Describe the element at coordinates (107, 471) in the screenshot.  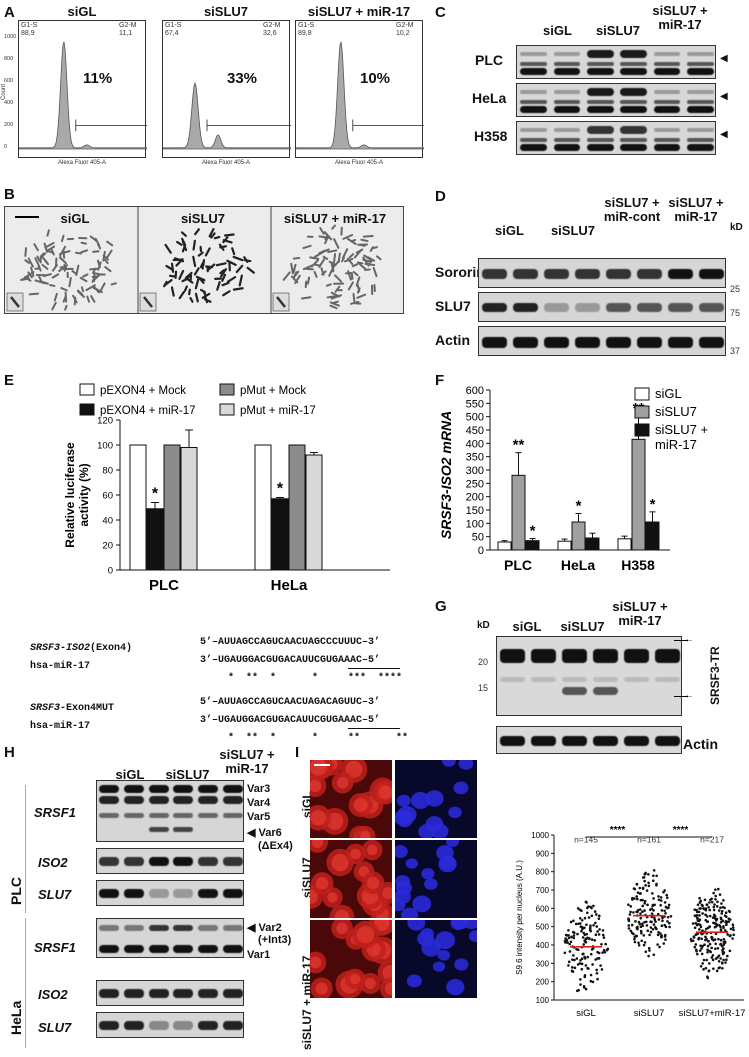
I see `y-tick-label: 80` at that location.